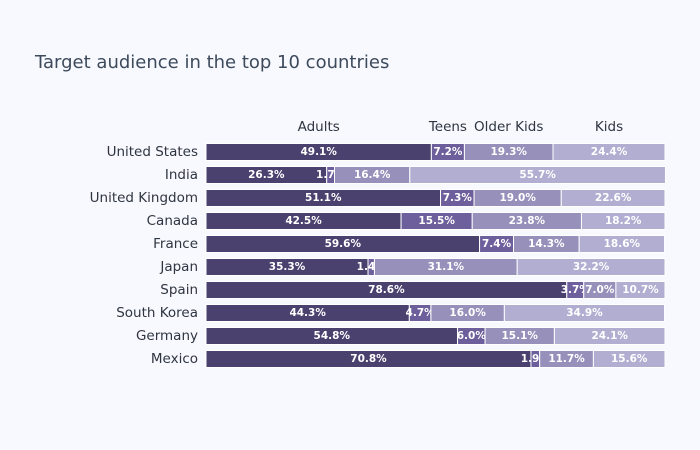 This screenshot has height=450, width=700. What do you see at coordinates (152, 152) in the screenshot?
I see `category-label: United States` at bounding box center [152, 152].